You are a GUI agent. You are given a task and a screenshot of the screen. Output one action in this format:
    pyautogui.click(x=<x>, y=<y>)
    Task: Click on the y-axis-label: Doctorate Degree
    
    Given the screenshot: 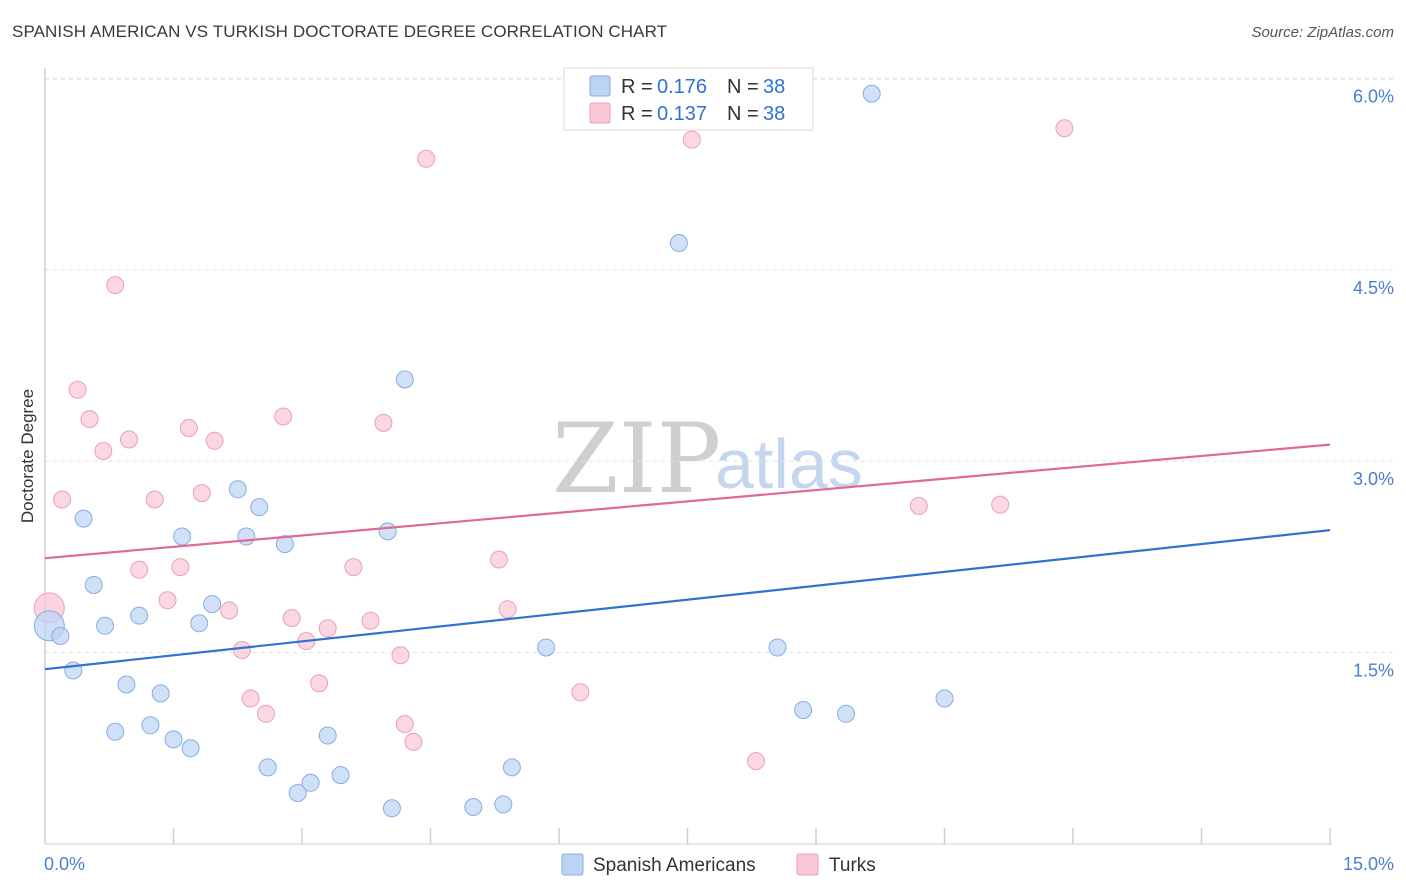 What is the action you would take?
    pyautogui.click(x=27, y=456)
    